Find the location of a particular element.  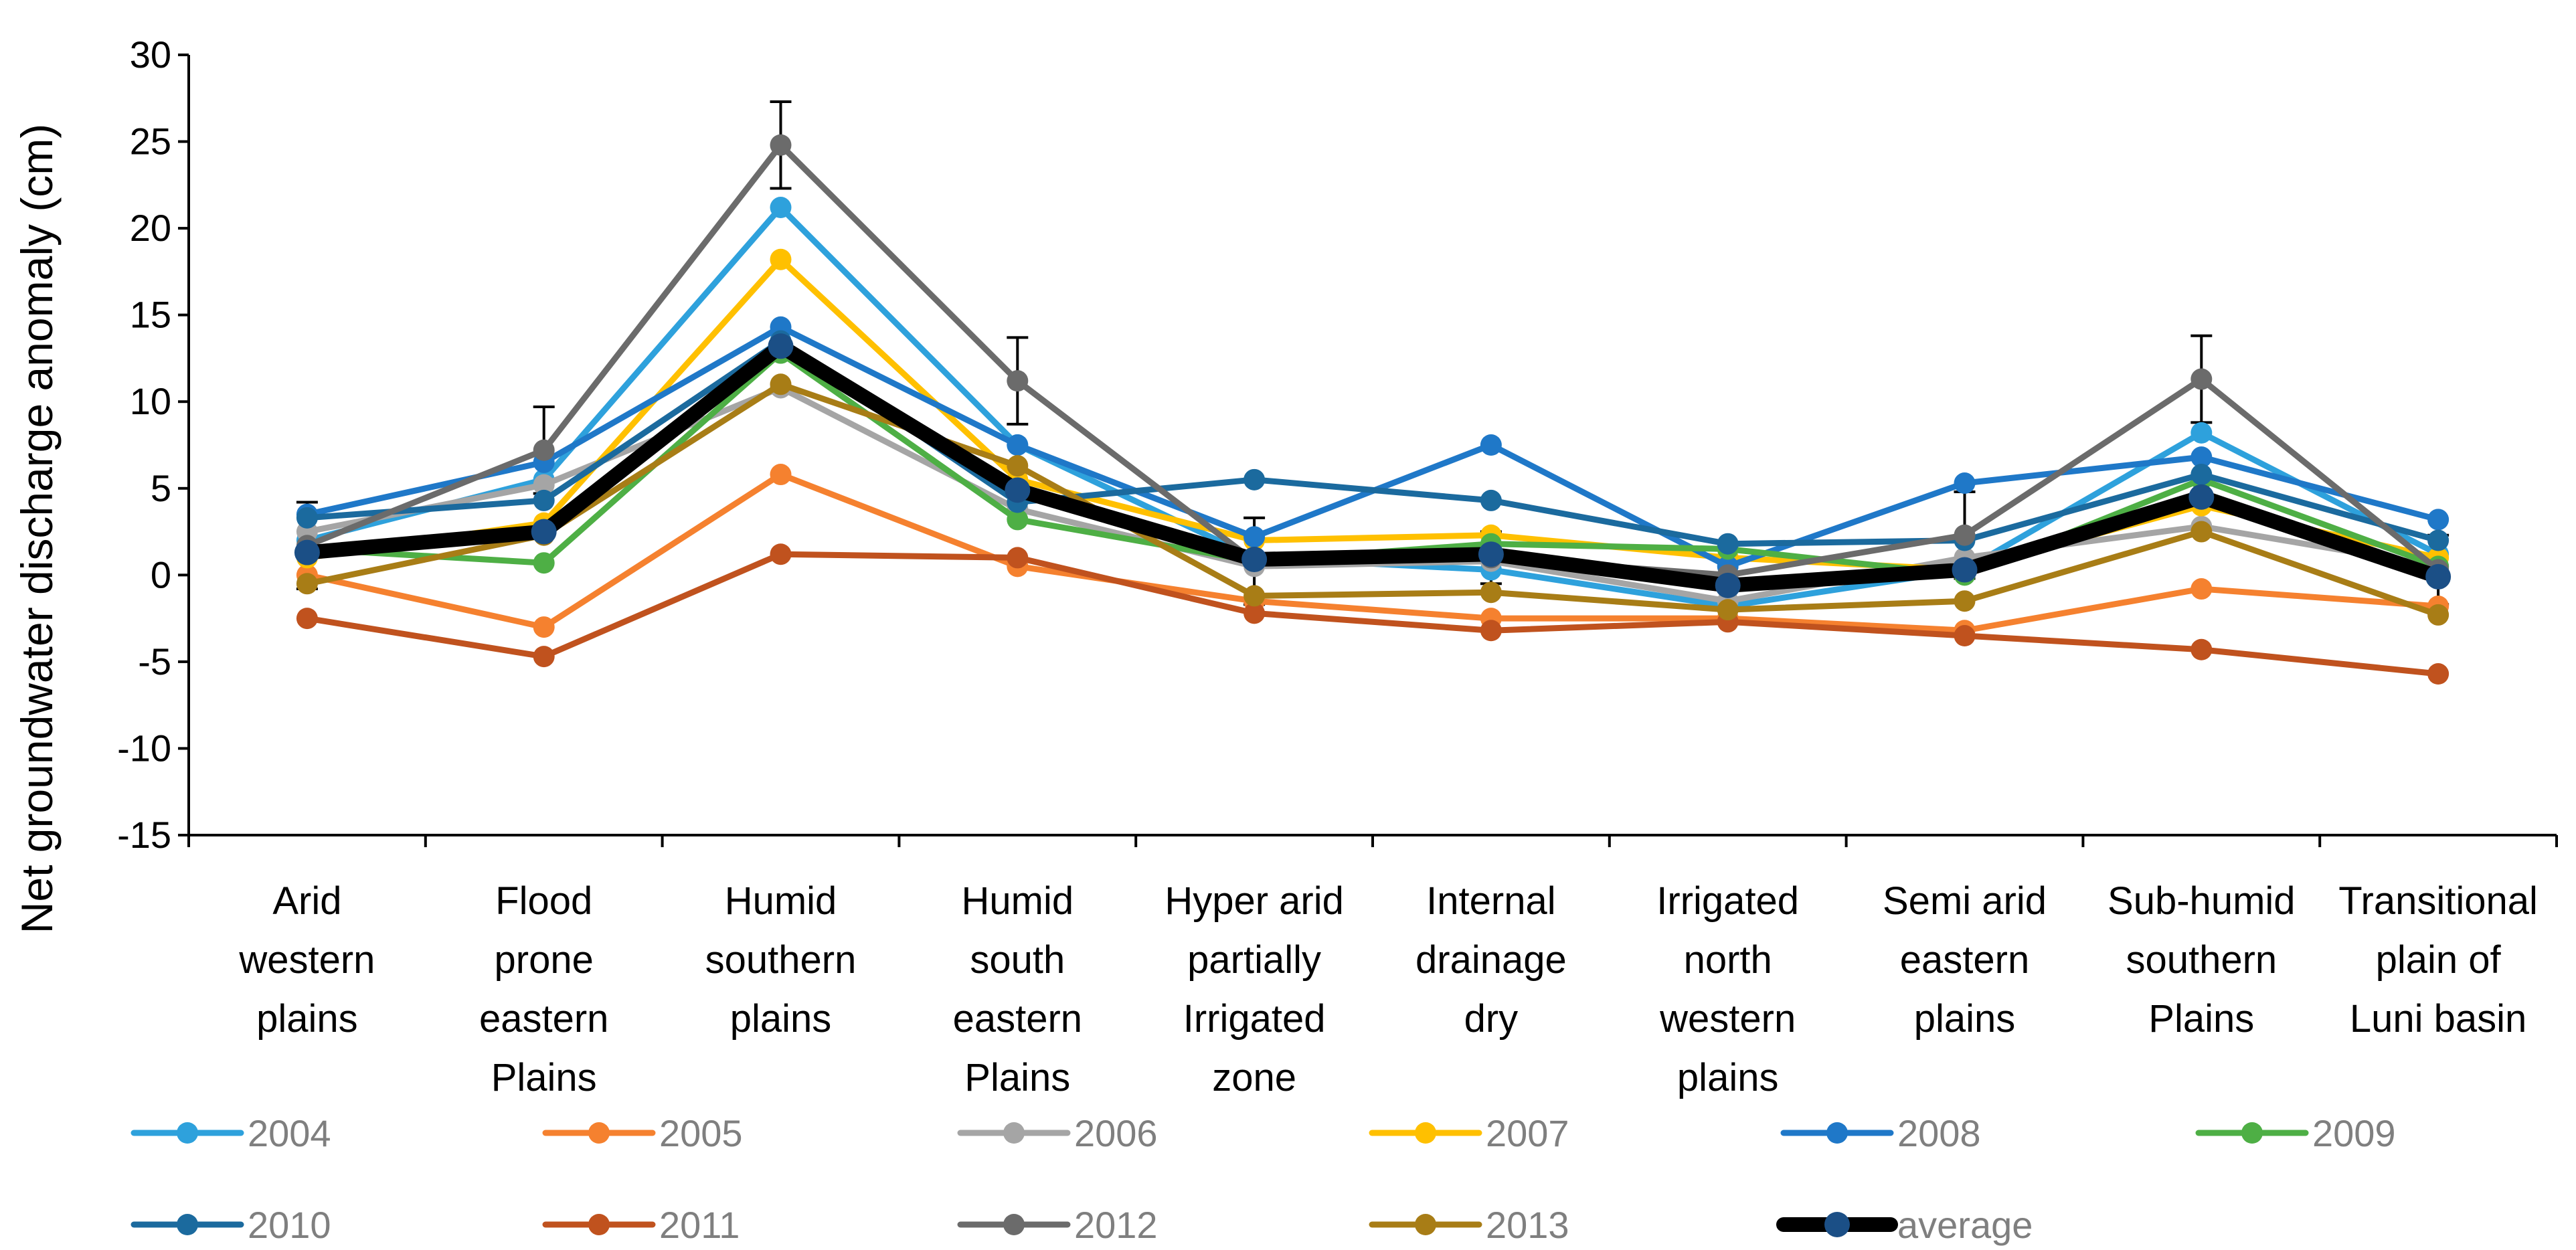

x-category-label: Hyper arid partially Irrigated zone is located at coordinates (1254, 989).